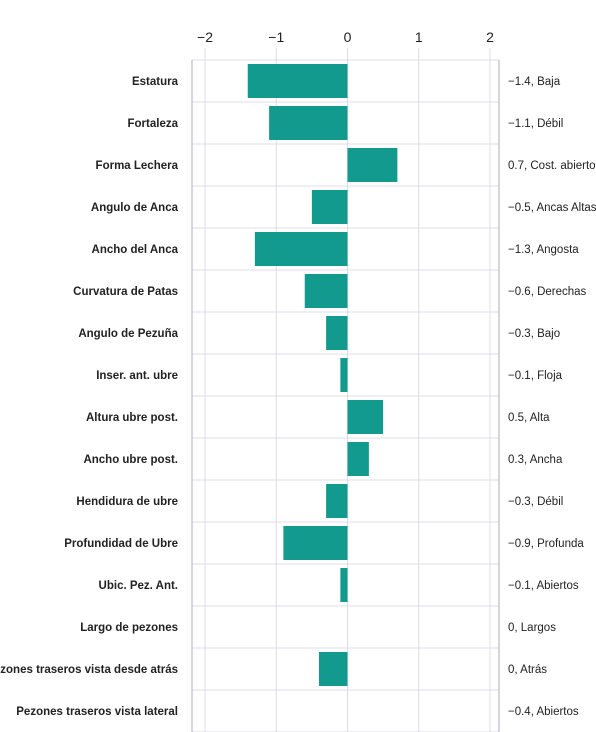 The width and height of the screenshot is (596, 732). What do you see at coordinates (155, 82) in the screenshot?
I see `category-label: Estatura` at bounding box center [155, 82].